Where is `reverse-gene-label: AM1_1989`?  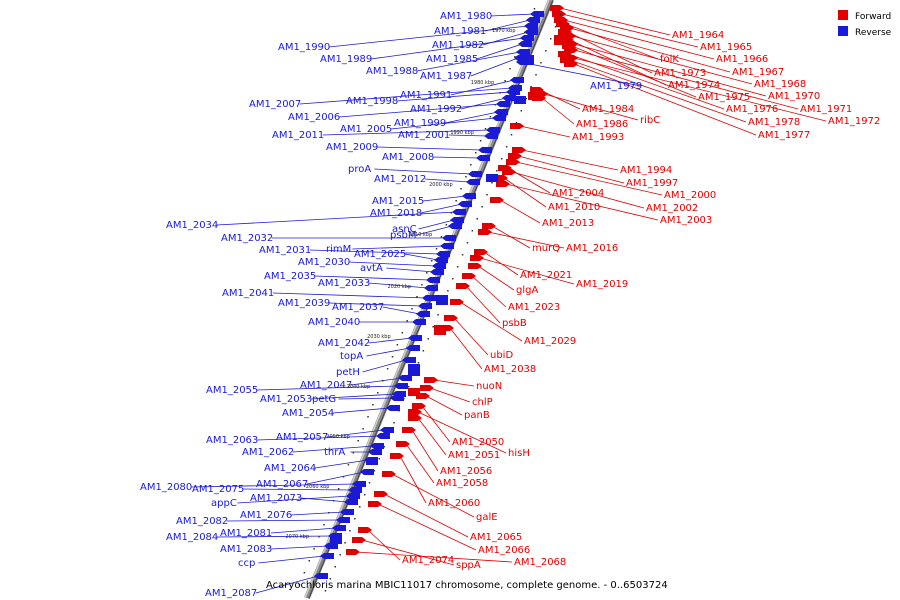 reverse-gene-label: AM1_1989 is located at coordinates (346, 59).